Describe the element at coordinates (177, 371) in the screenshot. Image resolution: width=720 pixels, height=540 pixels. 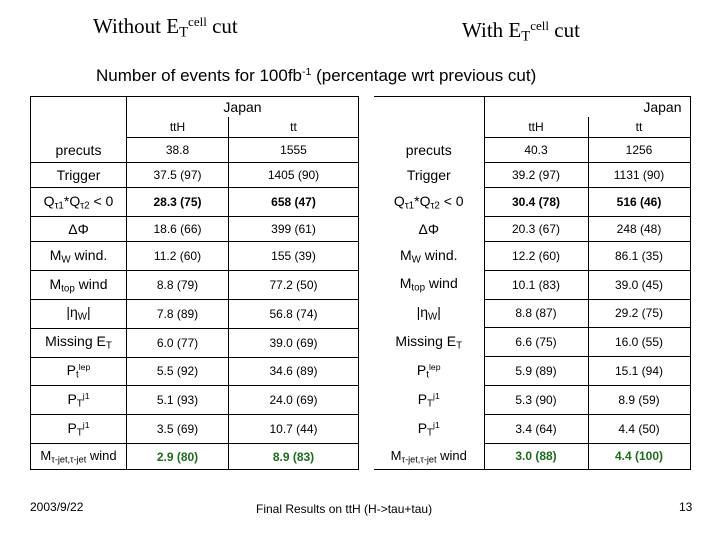
I see `cell-tth: 5.5 (92)` at that location.